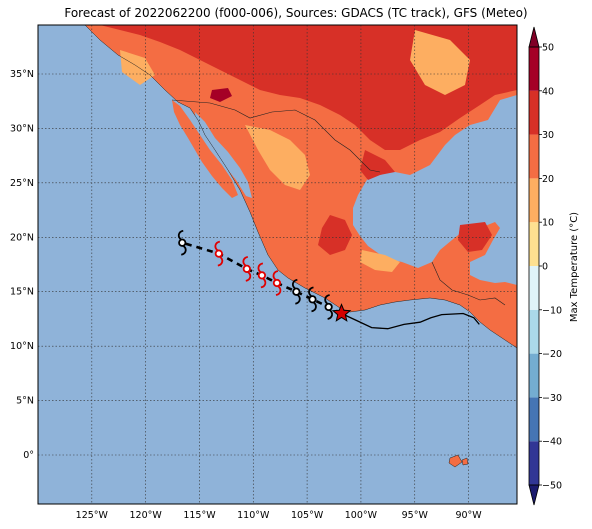  Describe the element at coordinates (199, 515) in the screenshot. I see `lon-tick-label: 115°W` at that location.